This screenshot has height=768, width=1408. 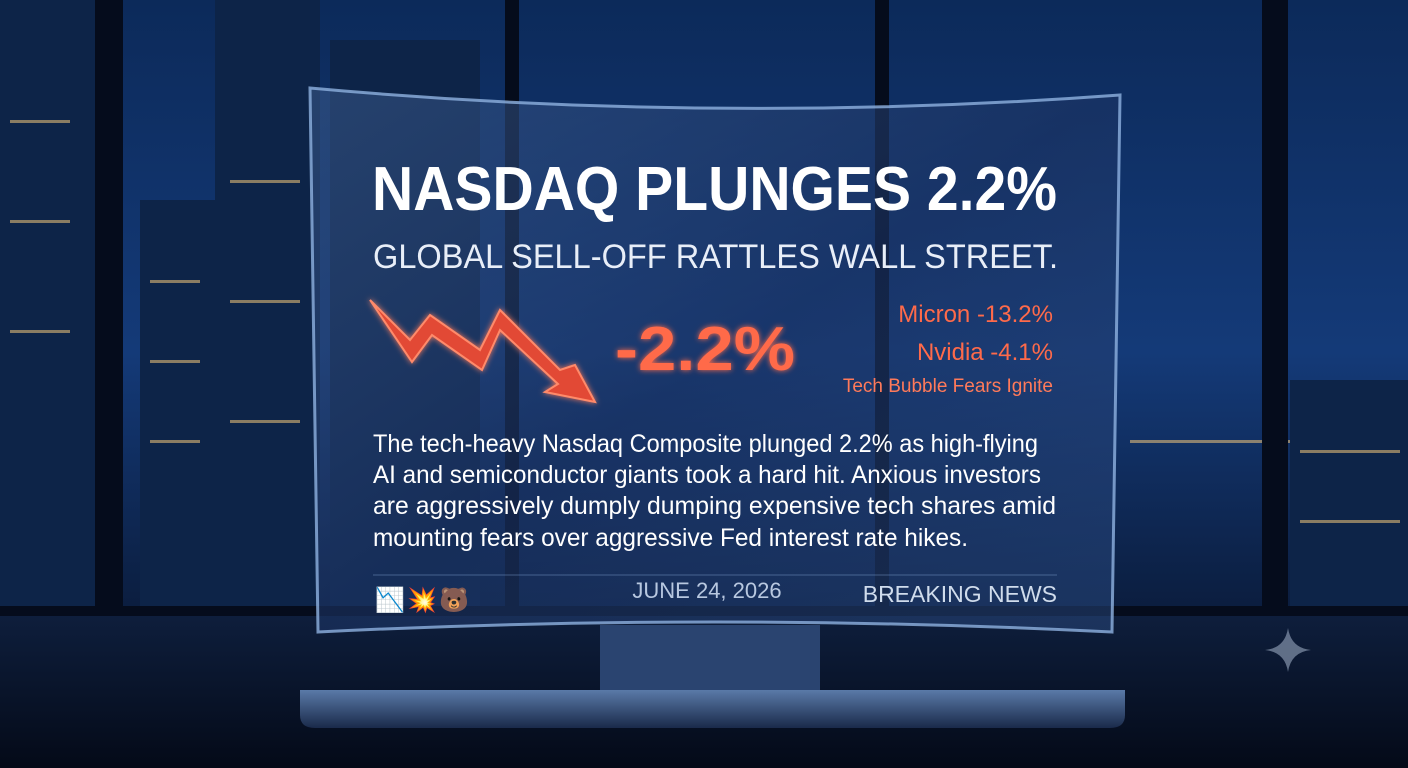 I want to click on mover: Micron -13.2%, so click(x=975, y=314).